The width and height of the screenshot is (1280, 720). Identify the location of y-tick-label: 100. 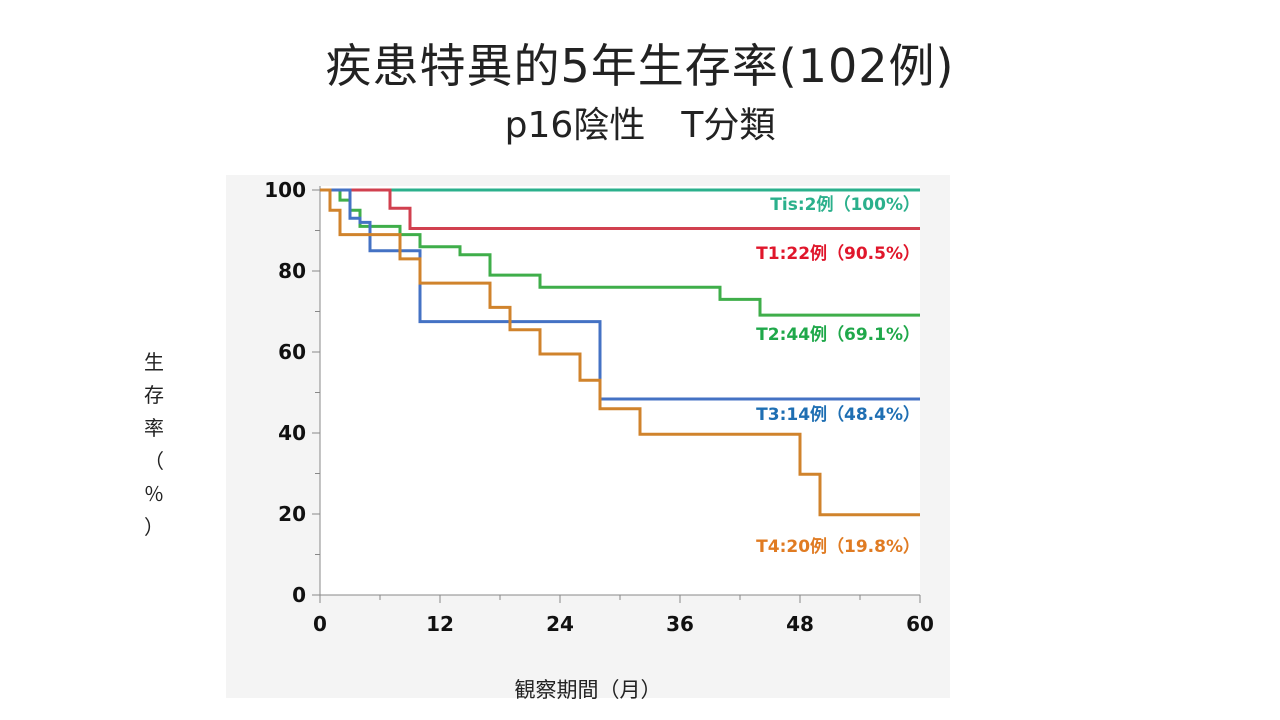
(285, 190).